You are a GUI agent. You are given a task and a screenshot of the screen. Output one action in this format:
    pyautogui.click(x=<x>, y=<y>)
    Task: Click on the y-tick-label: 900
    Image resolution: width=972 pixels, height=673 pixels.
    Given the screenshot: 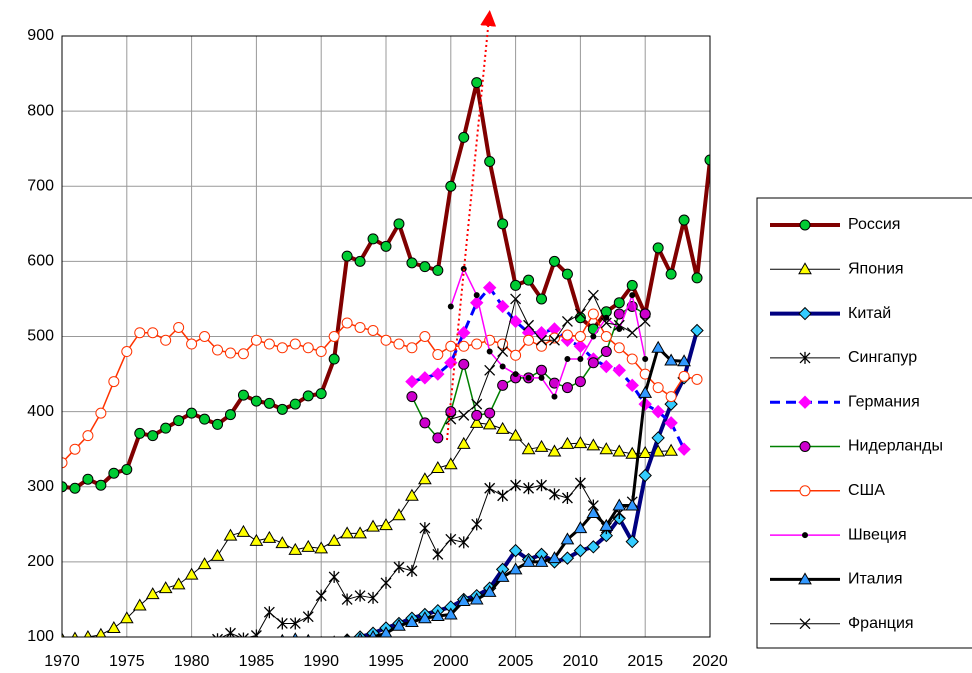 What is the action you would take?
    pyautogui.click(x=40, y=35)
    